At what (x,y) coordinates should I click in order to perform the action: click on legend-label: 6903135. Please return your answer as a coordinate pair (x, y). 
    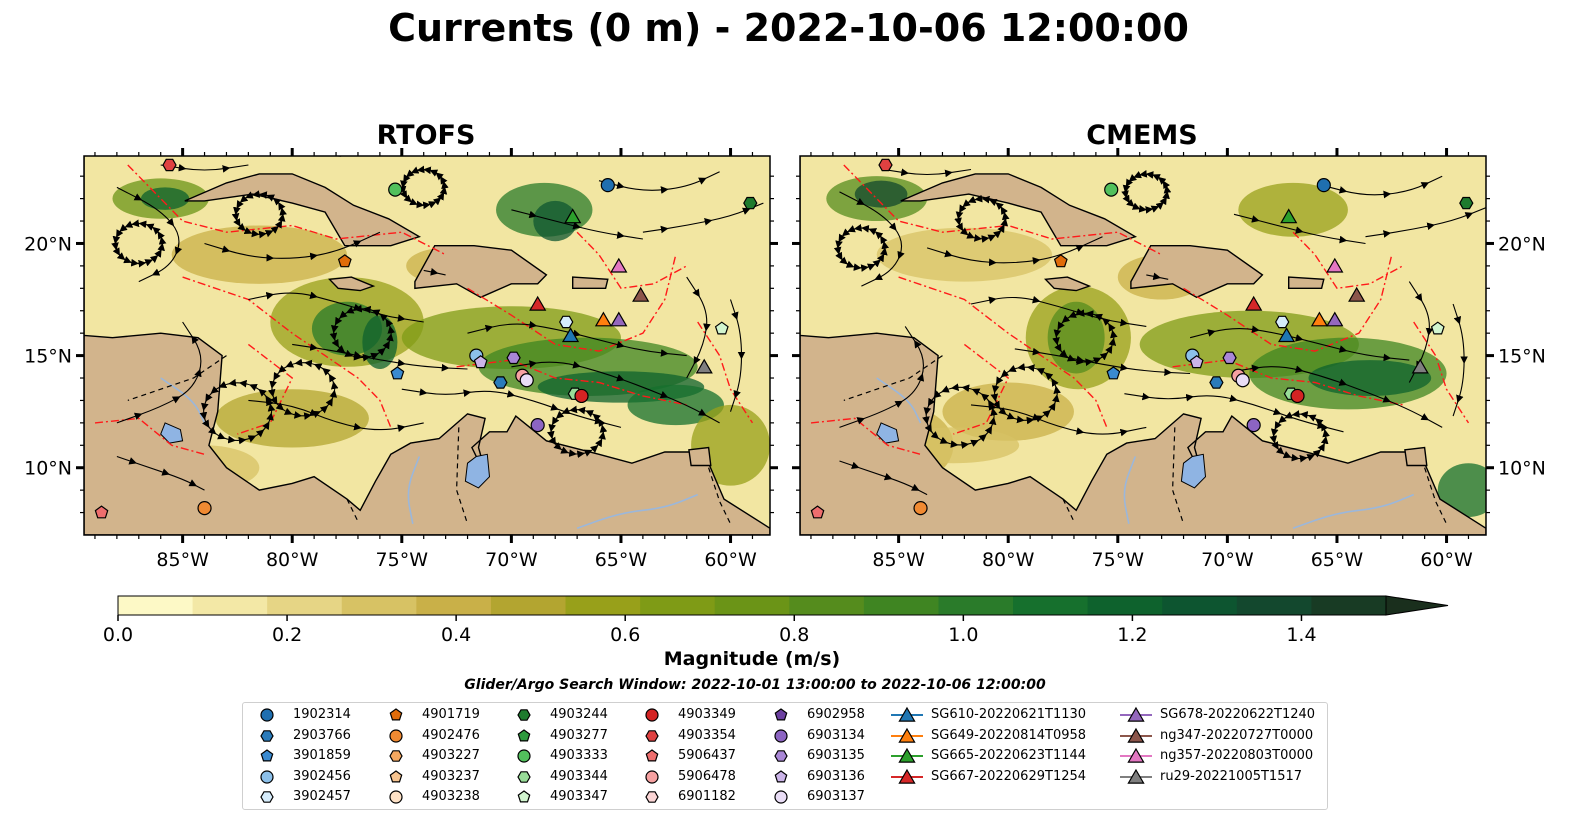
    Looking at the image, I should click on (836, 756).